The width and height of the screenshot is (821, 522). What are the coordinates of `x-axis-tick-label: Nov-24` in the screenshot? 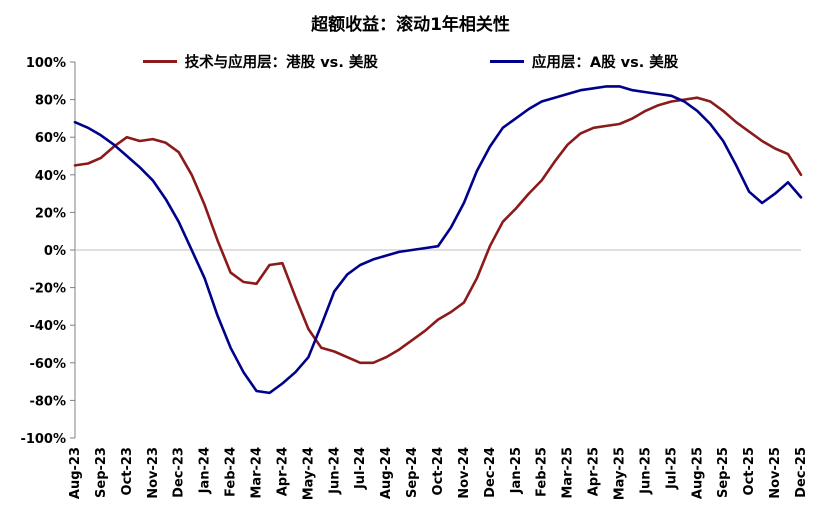 It's located at (464, 473).